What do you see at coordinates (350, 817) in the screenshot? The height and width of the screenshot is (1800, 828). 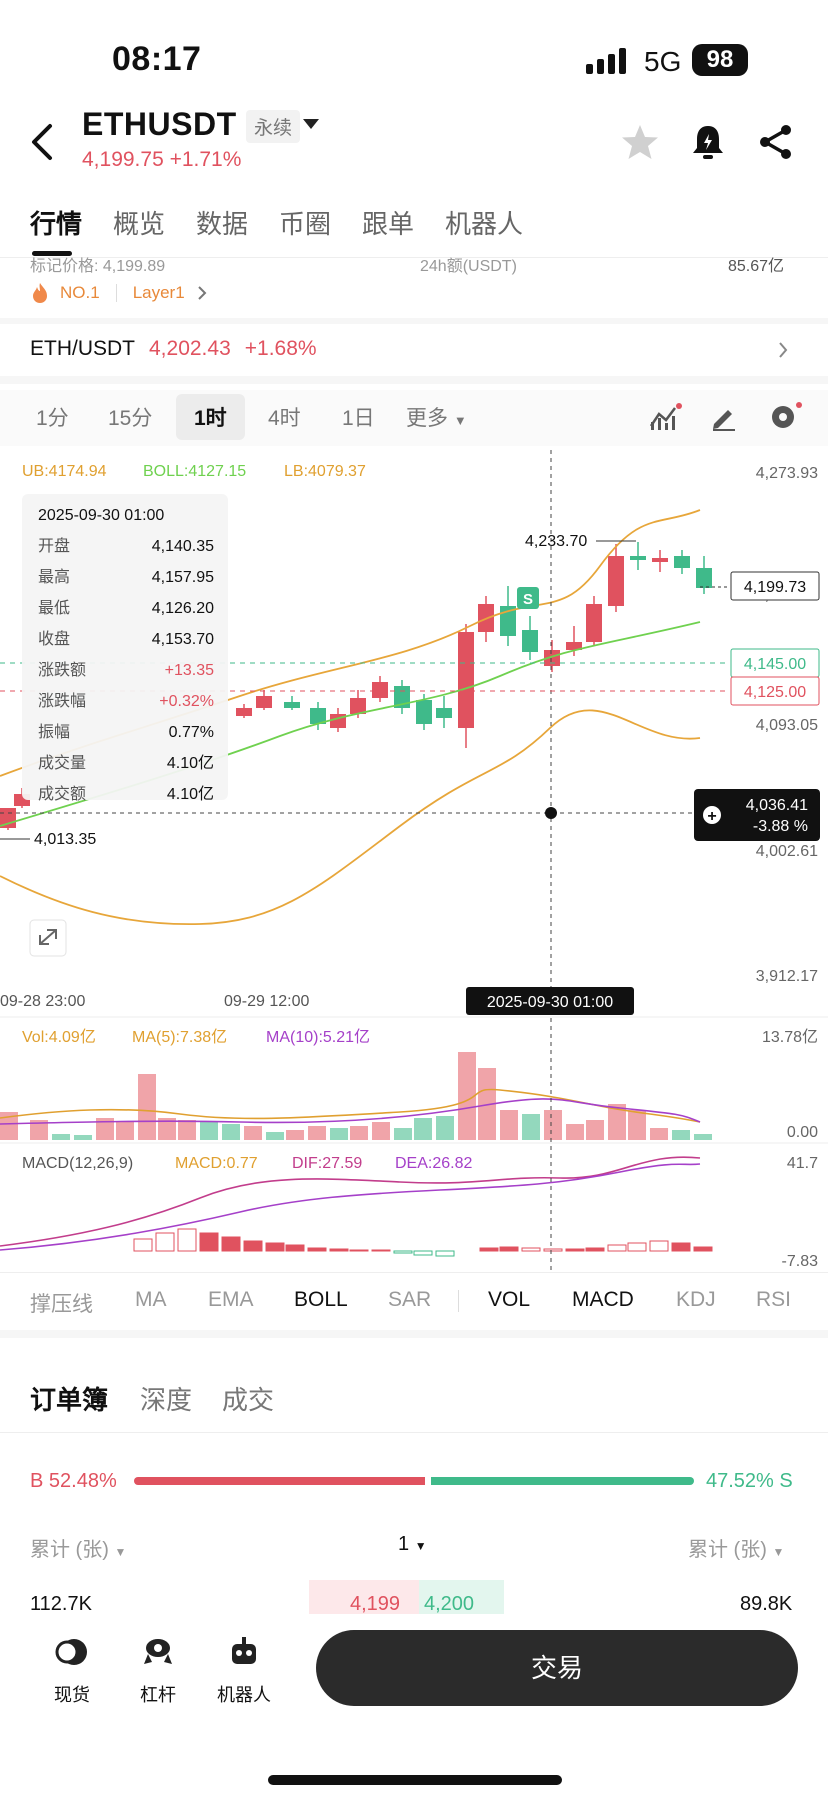 I see `boll-lower` at bounding box center [350, 817].